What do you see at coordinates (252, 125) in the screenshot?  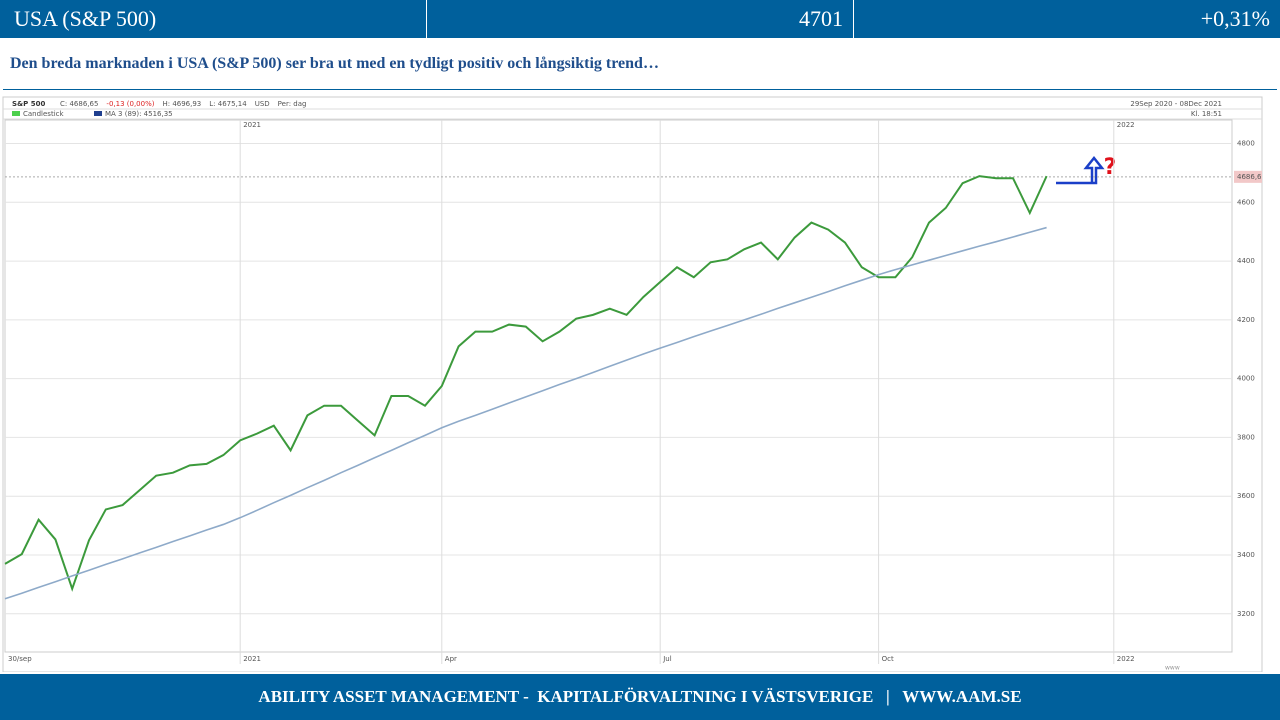 I see `x-tick-label-top: 2021` at bounding box center [252, 125].